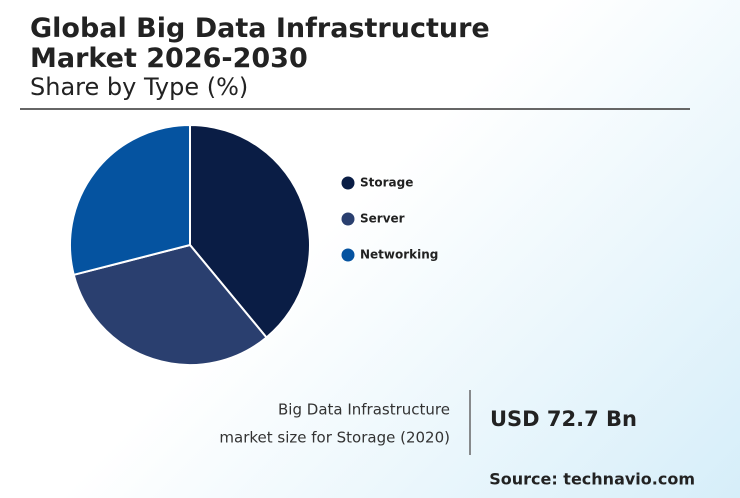 The image size is (740, 498). Describe the element at coordinates (382, 219) in the screenshot. I see `legend-label: Server` at that location.